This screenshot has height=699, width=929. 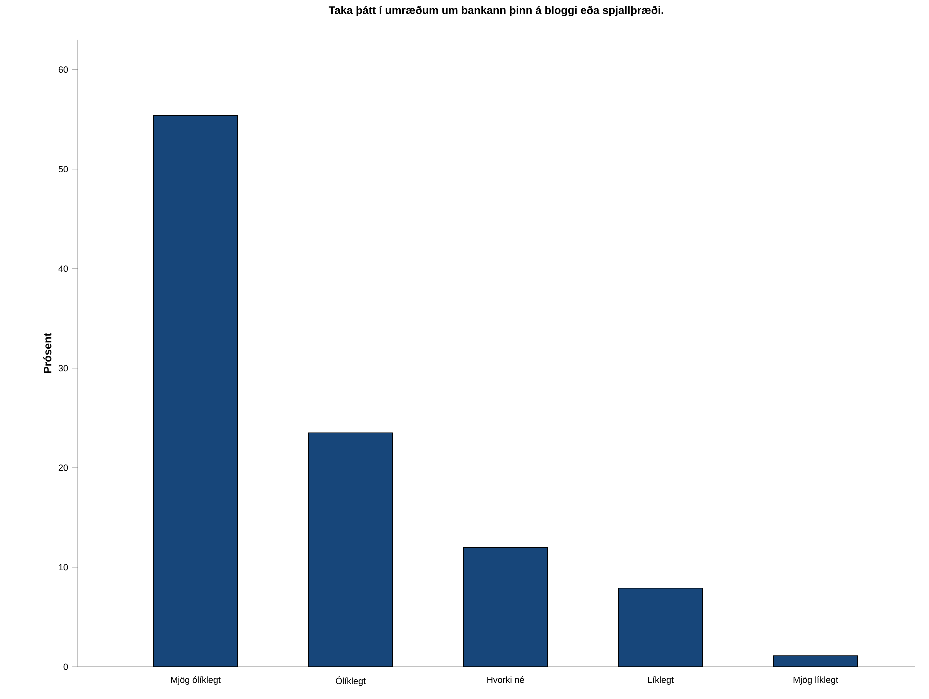 I want to click on y-tick-label: 0, so click(x=66, y=667).